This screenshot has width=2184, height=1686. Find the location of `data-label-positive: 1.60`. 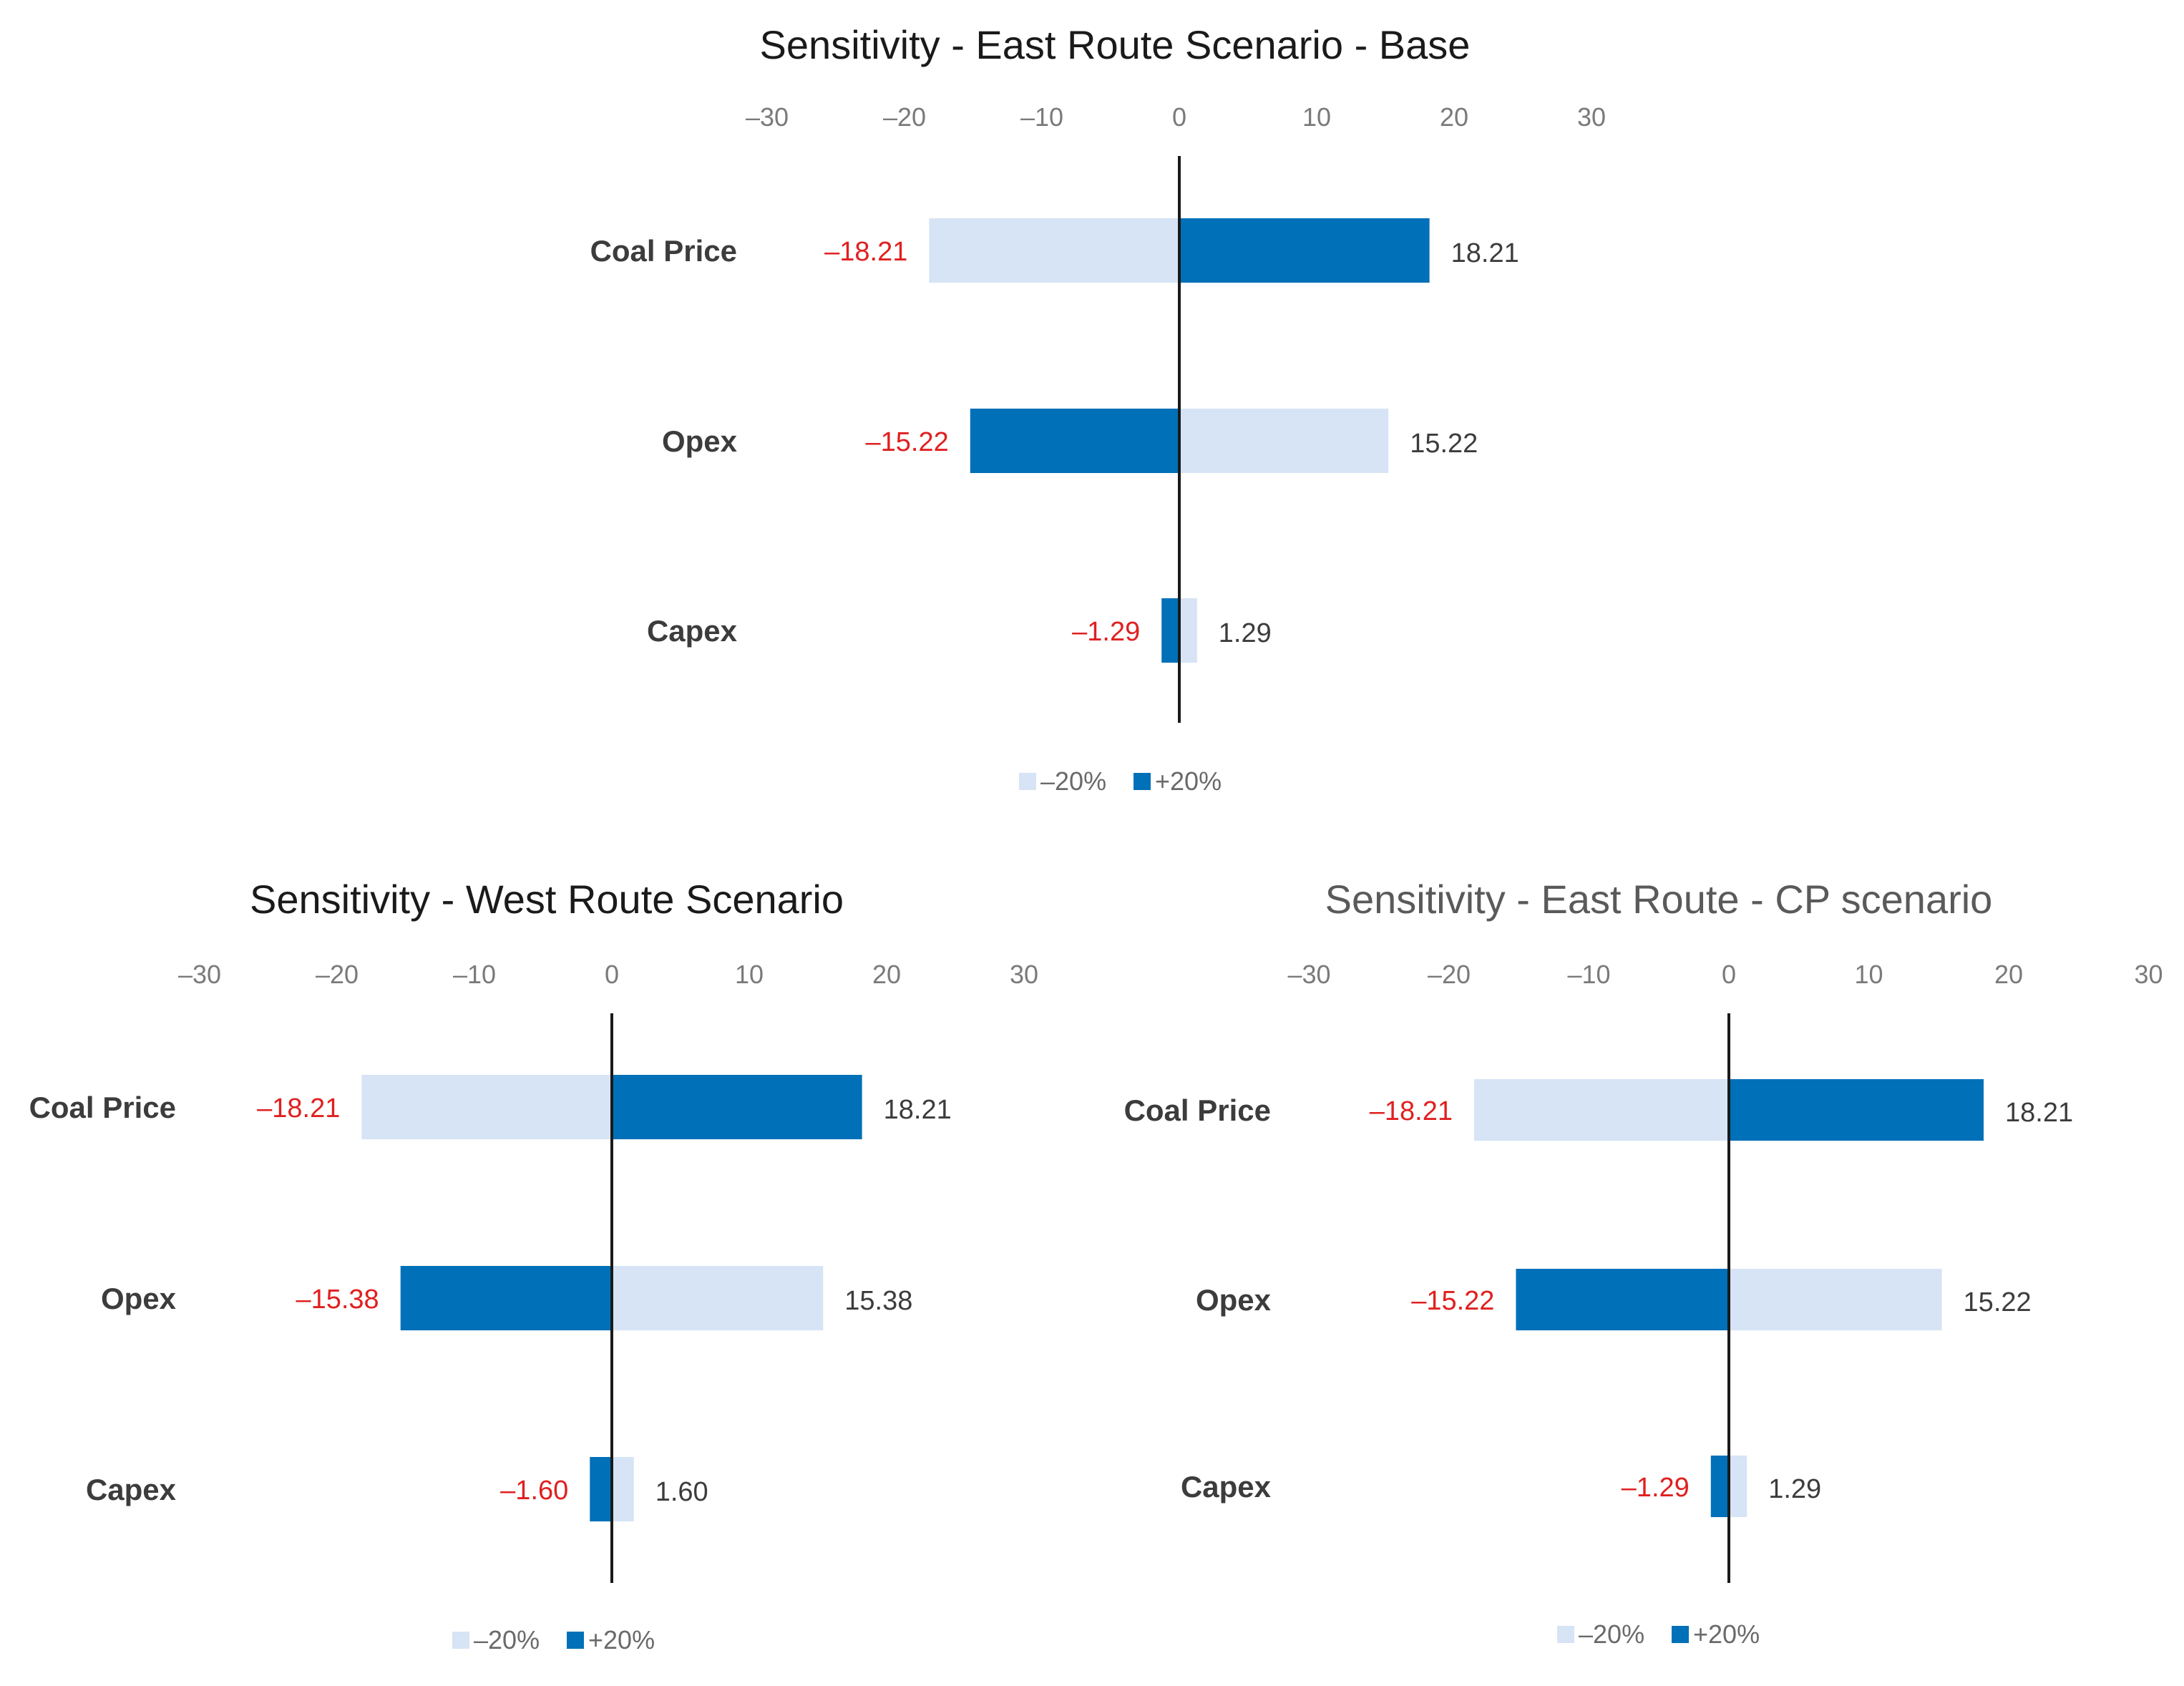

data-label-positive: 1.60 is located at coordinates (681, 1492).